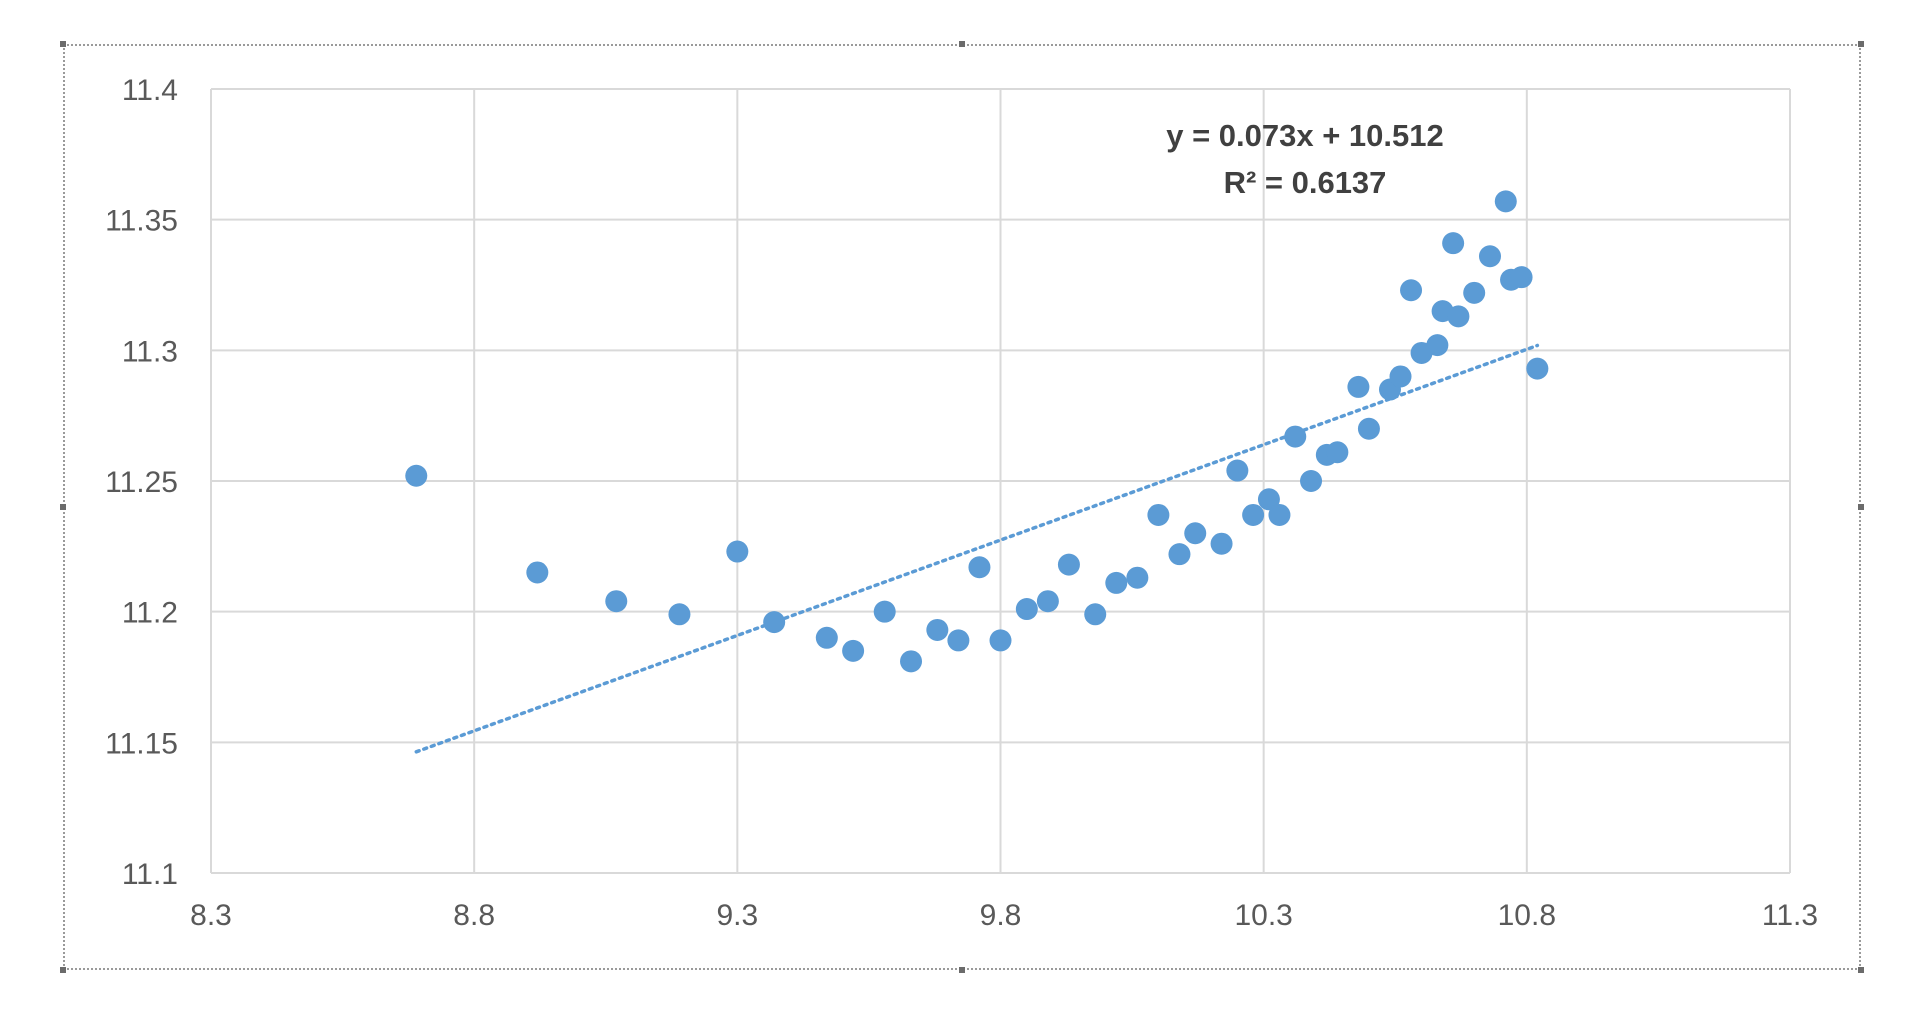  Describe the element at coordinates (1263, 915) in the screenshot. I see `x-tick-label: 10.3` at that location.